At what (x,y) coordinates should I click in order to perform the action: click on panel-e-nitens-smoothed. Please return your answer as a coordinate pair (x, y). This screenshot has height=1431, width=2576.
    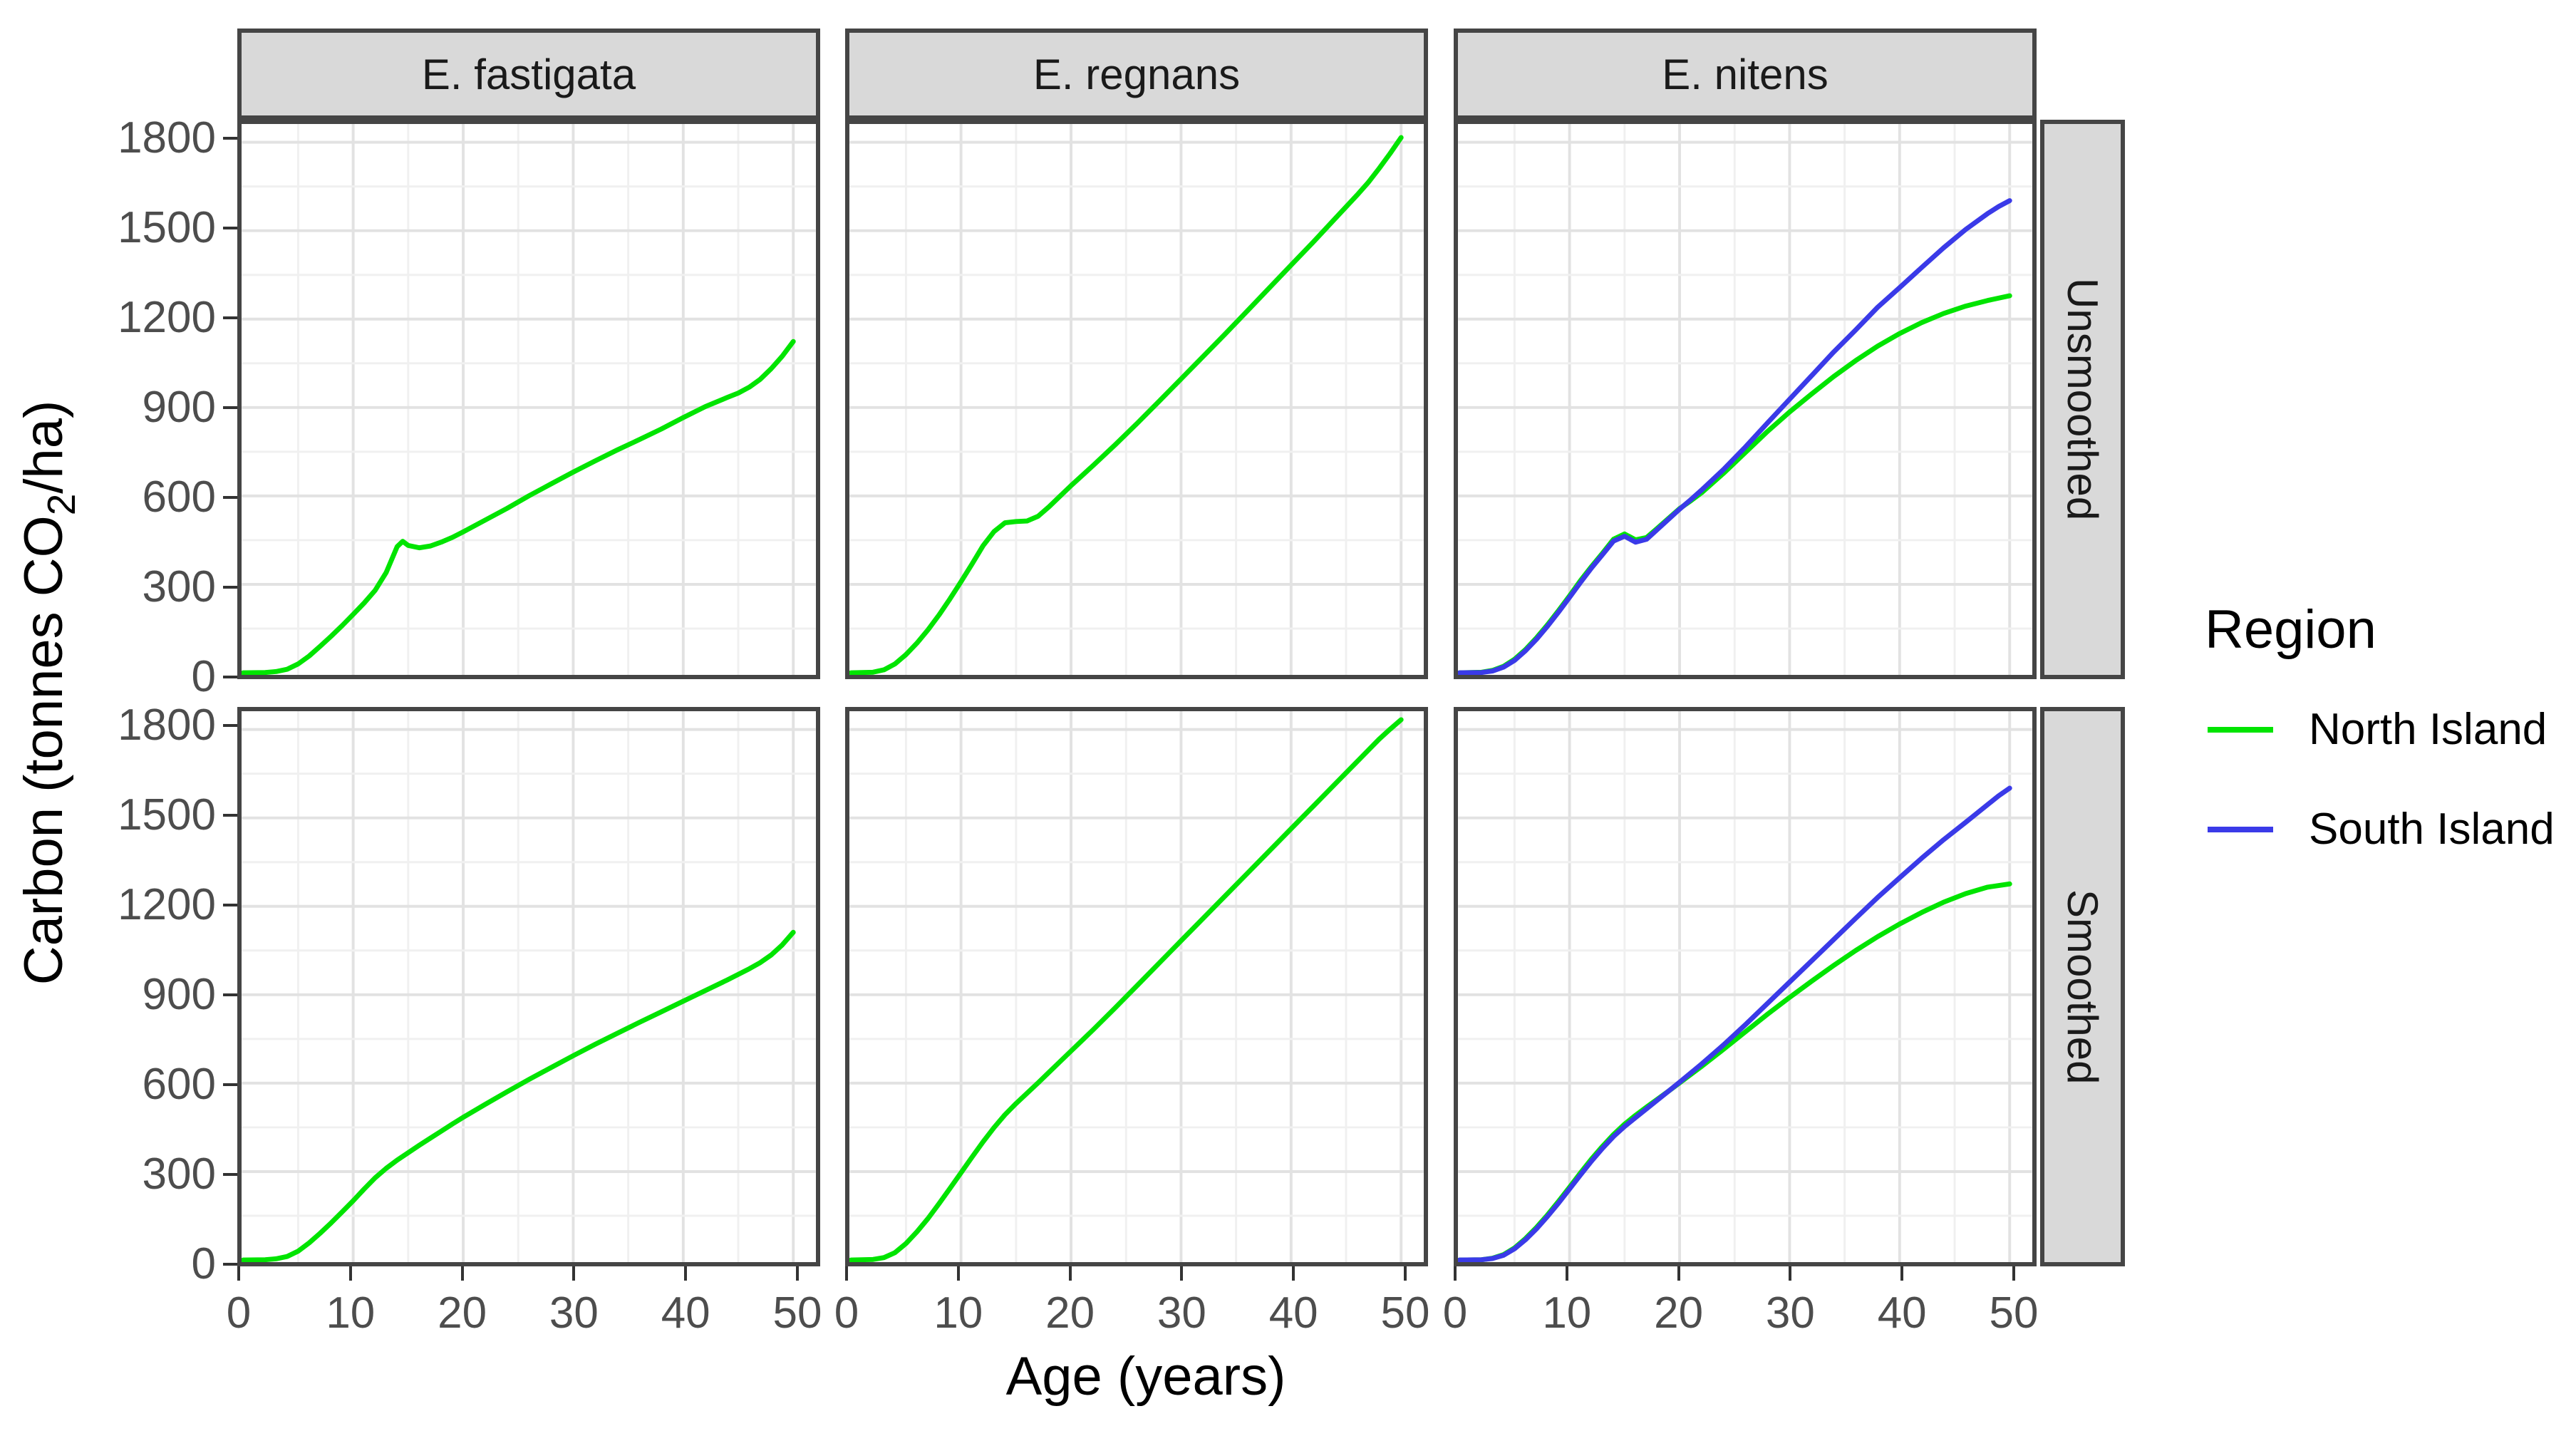
    Looking at the image, I should click on (1745, 986).